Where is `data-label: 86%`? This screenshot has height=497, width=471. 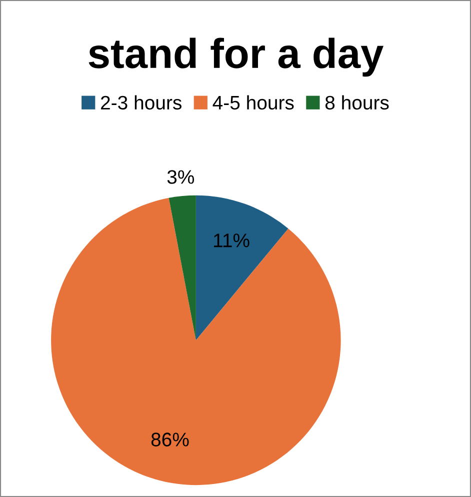
data-label: 86% is located at coordinates (170, 439).